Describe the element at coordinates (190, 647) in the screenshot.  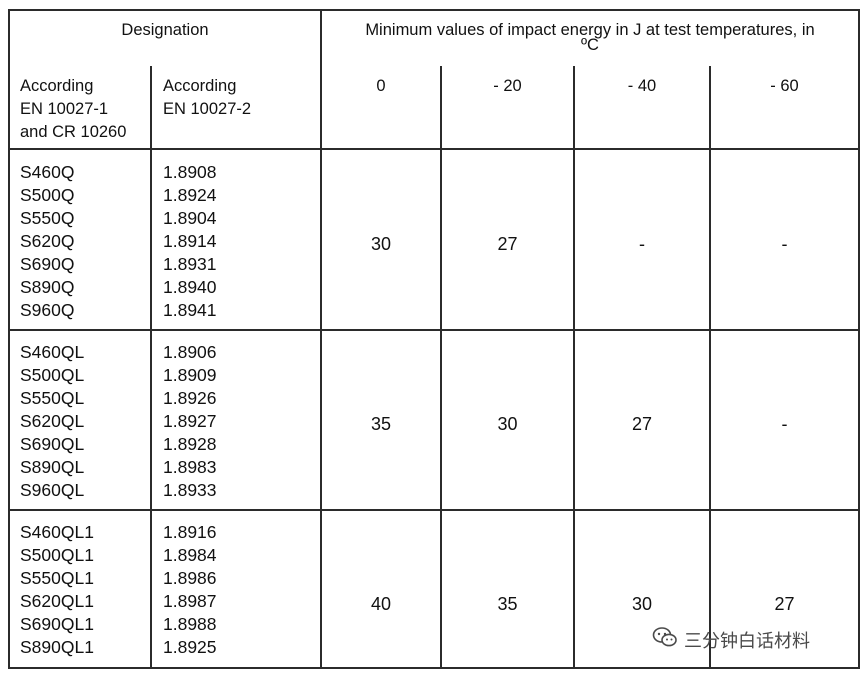
I see `table-cell: 1.8925` at that location.